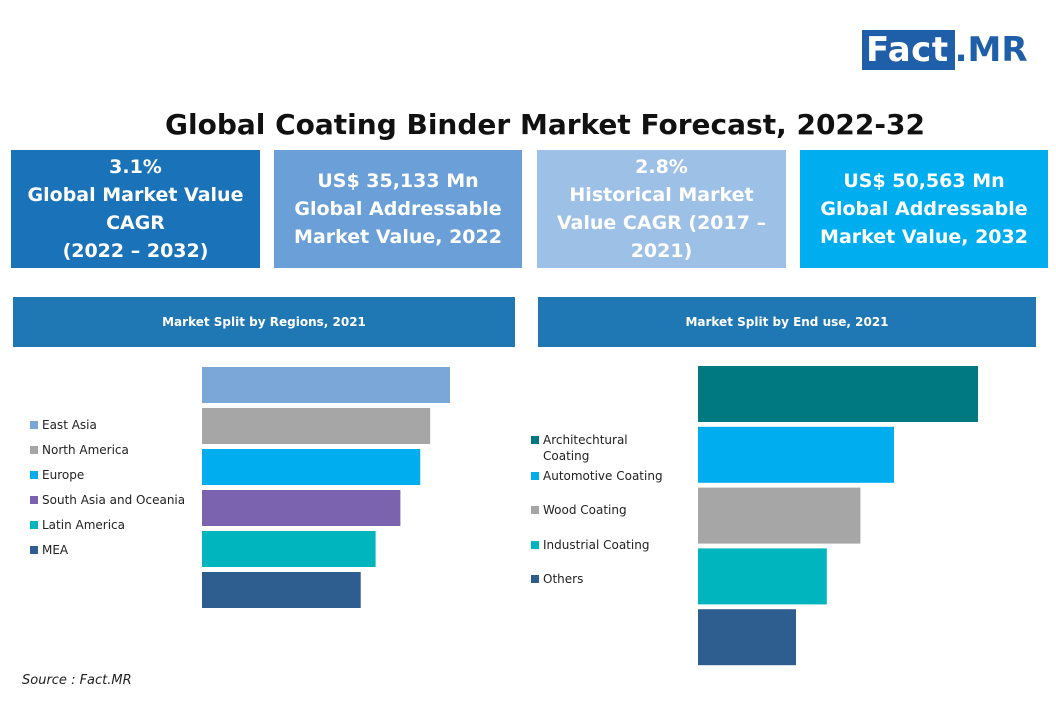 Image resolution: width=1056 pixels, height=720 pixels. I want to click on kpi-line: 2.8%, so click(661, 167).